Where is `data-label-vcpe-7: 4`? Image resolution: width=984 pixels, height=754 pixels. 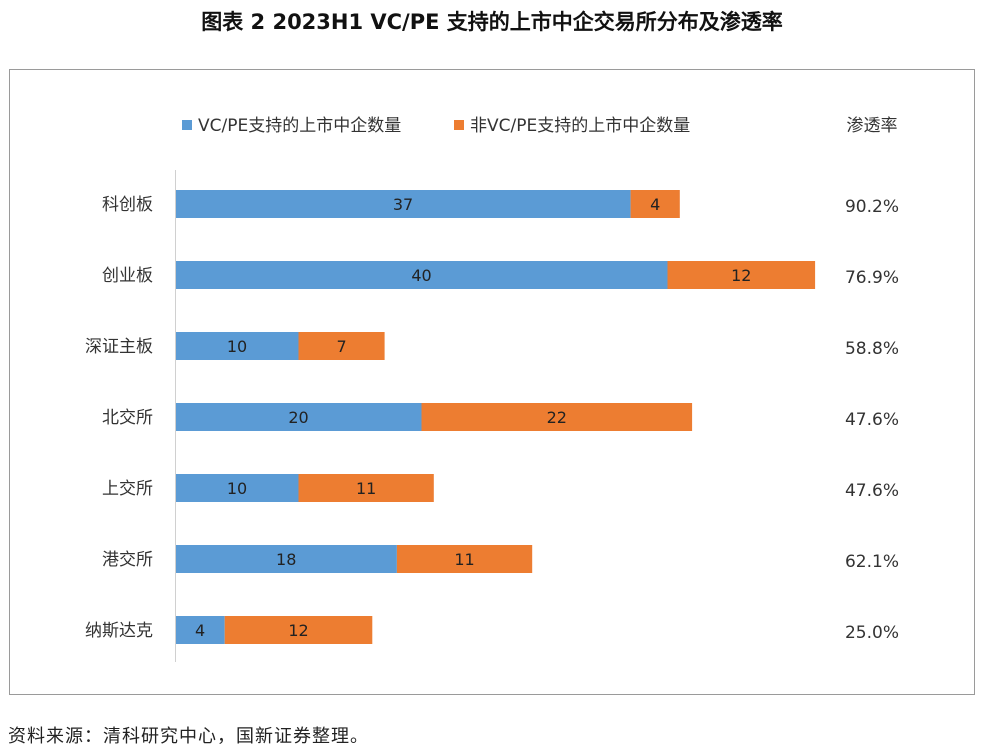 data-label-vcpe-7: 4 is located at coordinates (200, 630).